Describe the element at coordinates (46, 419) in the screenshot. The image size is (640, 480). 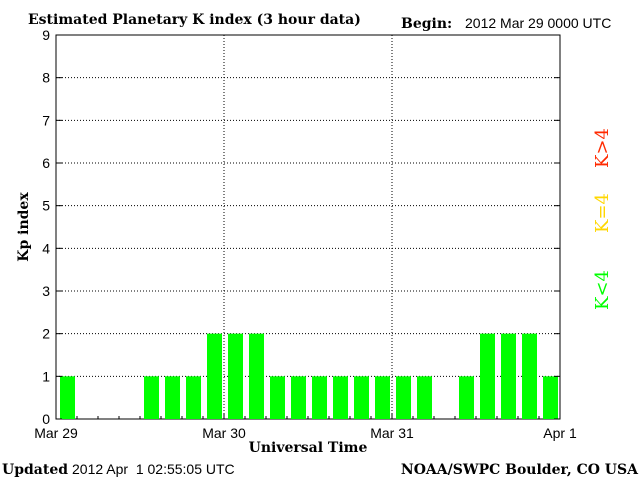
I see `y-tick-label: 0` at that location.